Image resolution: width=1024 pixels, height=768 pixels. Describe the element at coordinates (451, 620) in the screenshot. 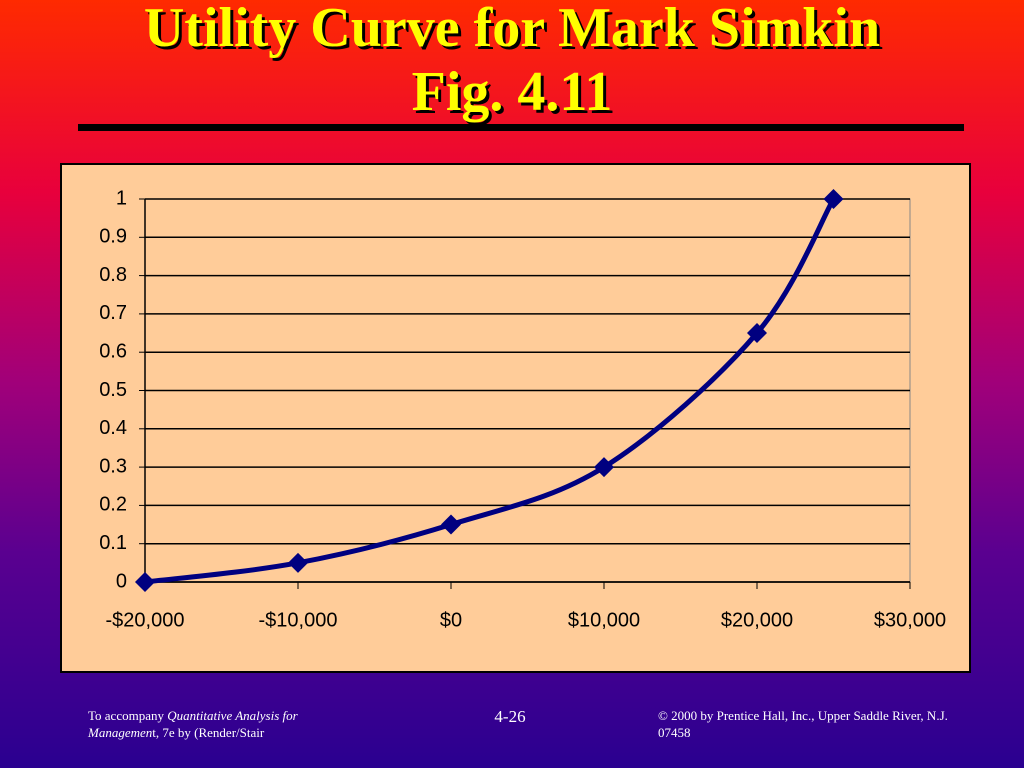

I see `x-tick-label: $0` at that location.